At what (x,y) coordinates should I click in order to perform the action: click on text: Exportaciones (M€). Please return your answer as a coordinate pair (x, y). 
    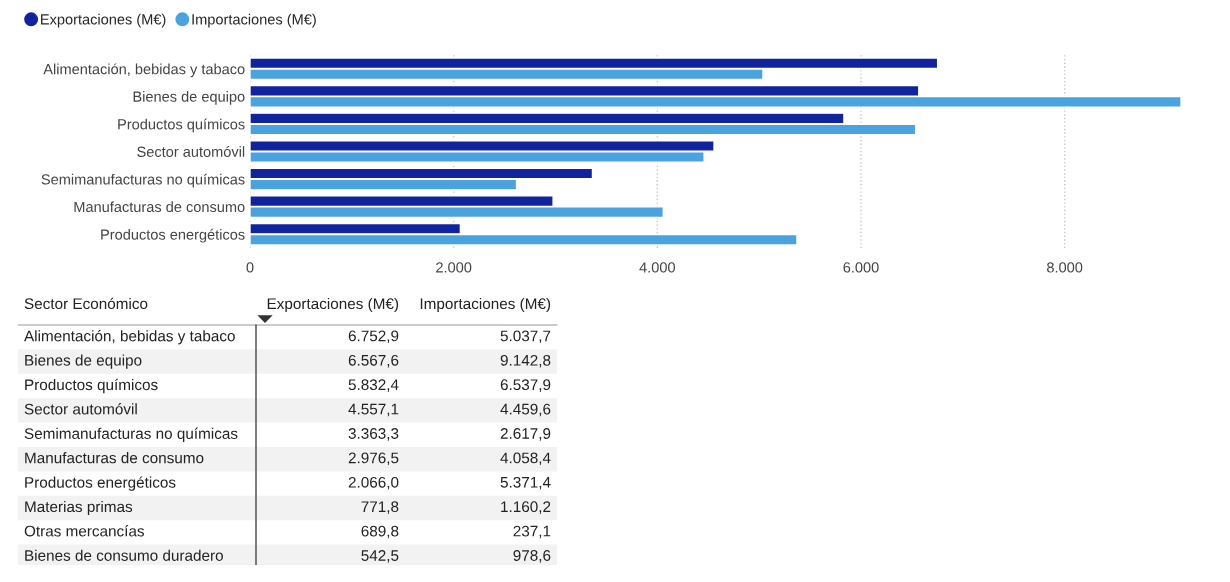
    Looking at the image, I should click on (333, 305).